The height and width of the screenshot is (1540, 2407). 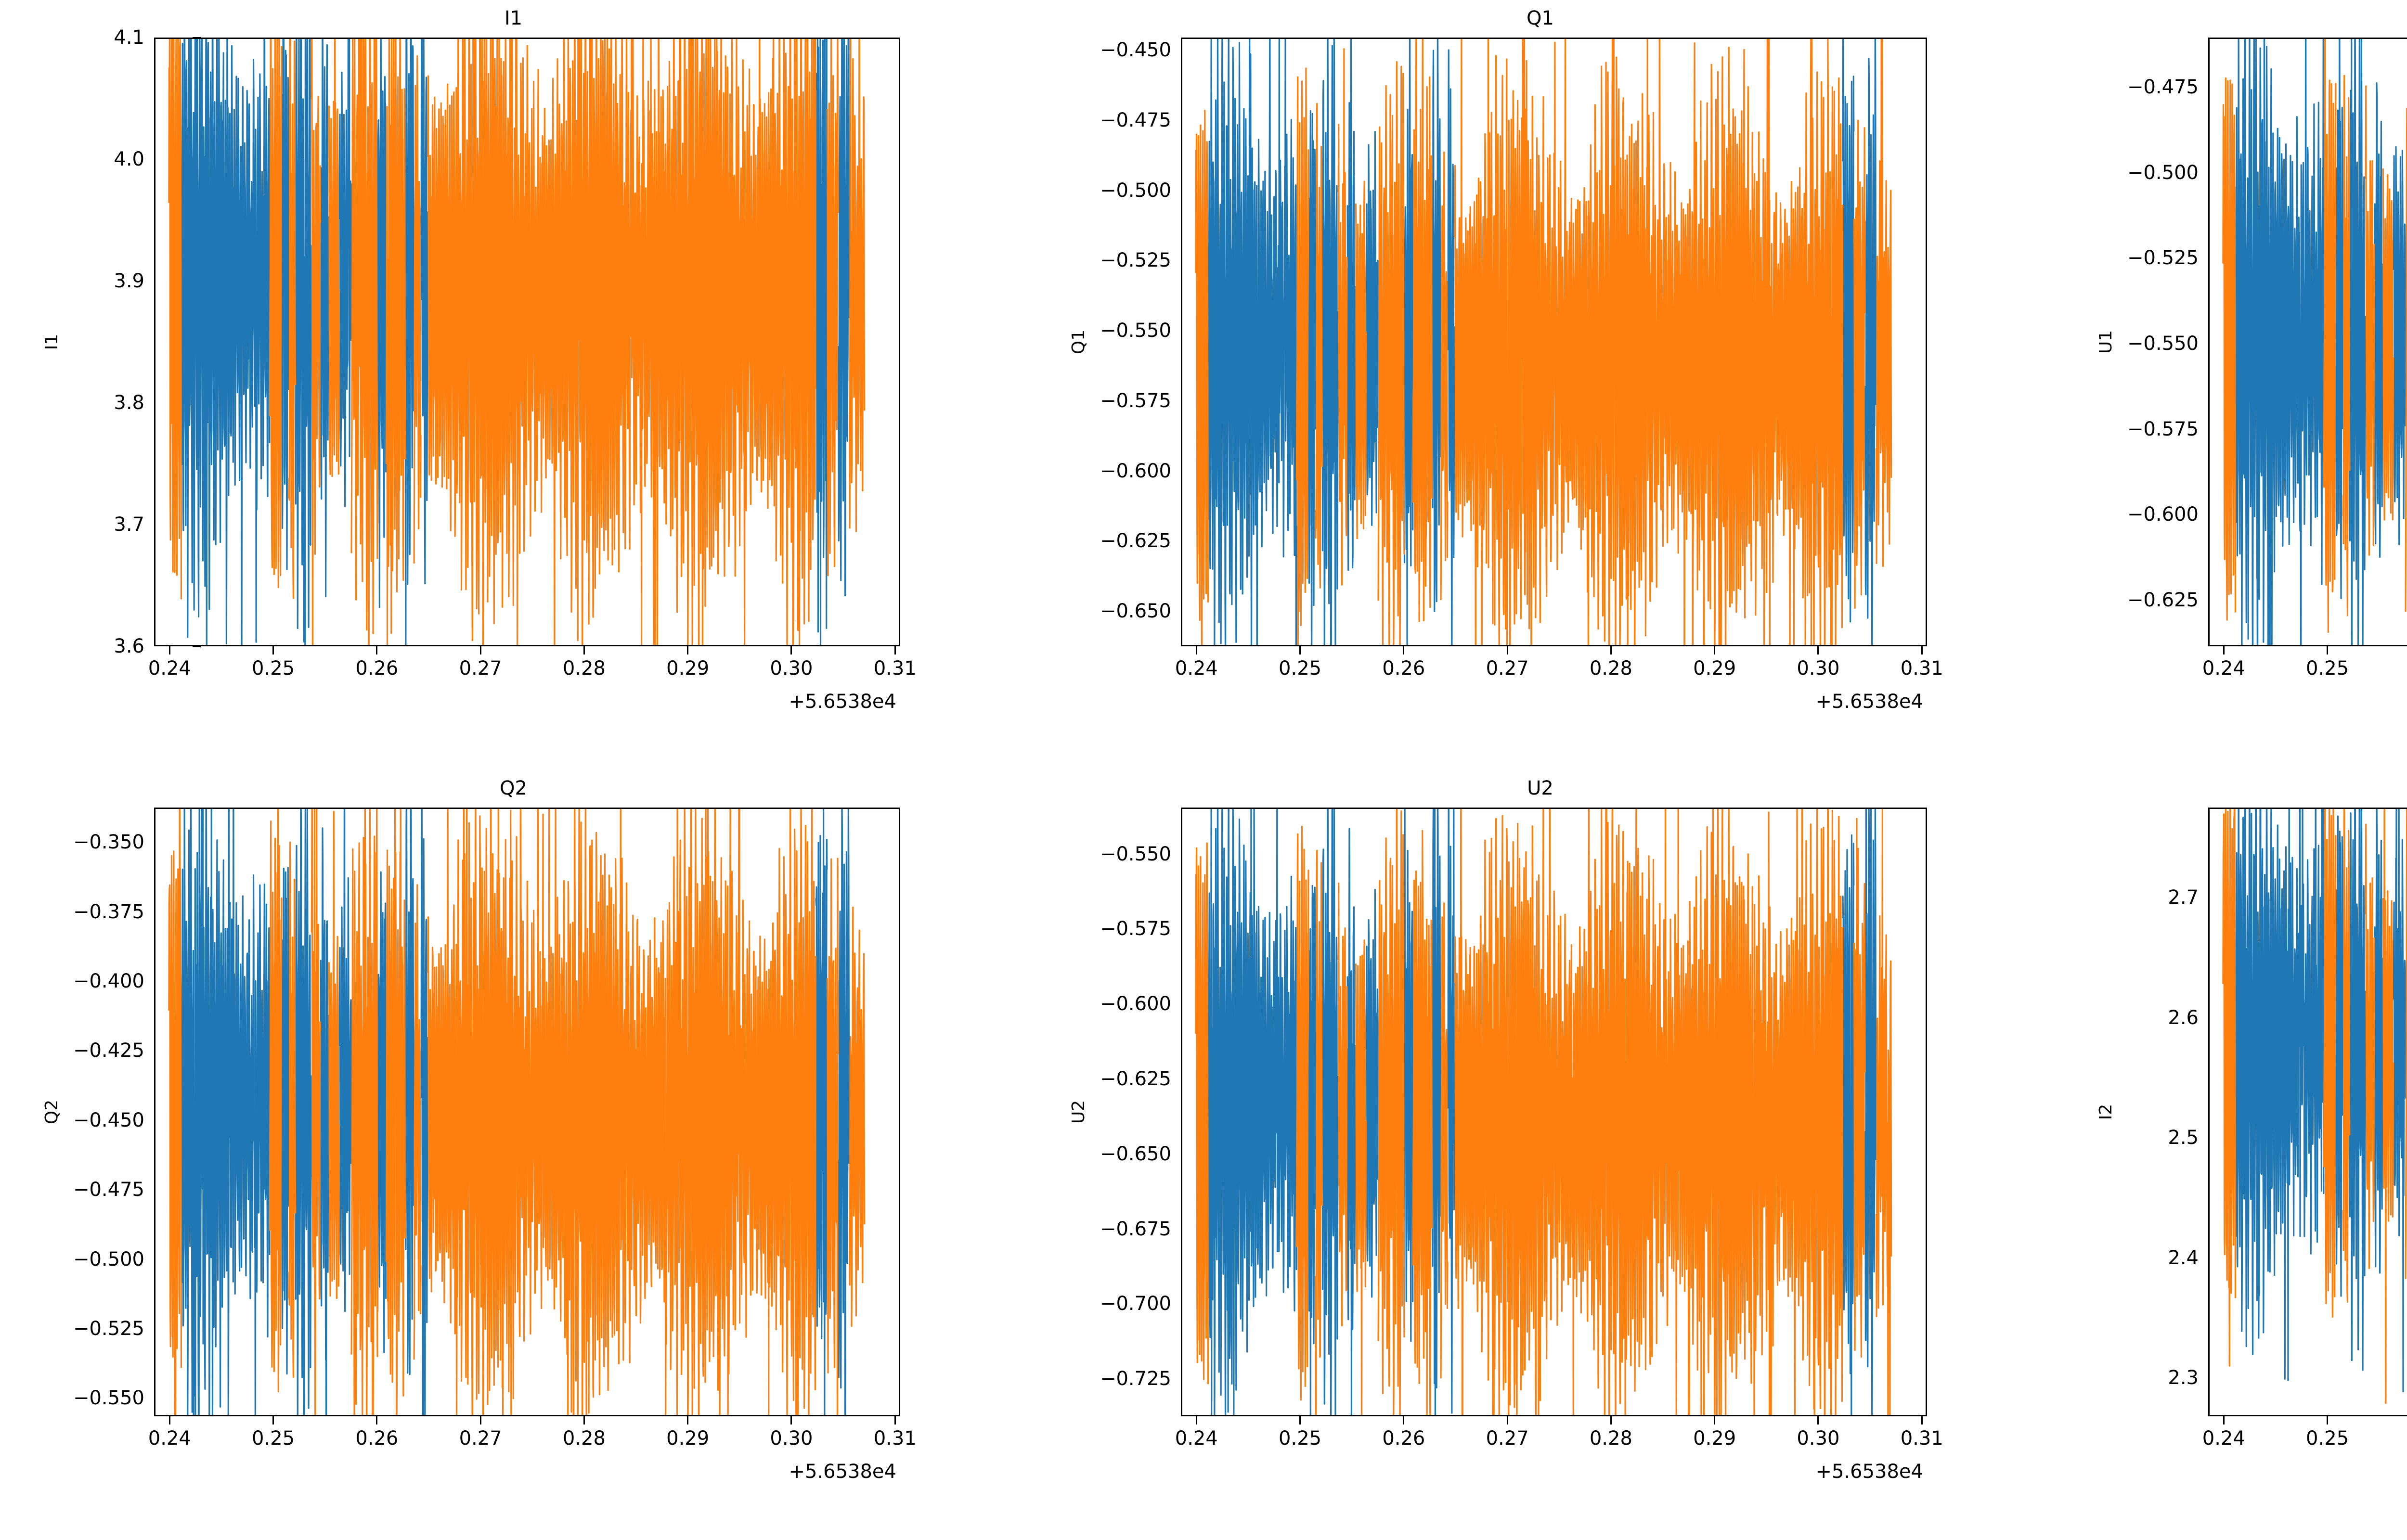 What do you see at coordinates (129, 646) in the screenshot?
I see `y-tick-label: 3.6` at bounding box center [129, 646].